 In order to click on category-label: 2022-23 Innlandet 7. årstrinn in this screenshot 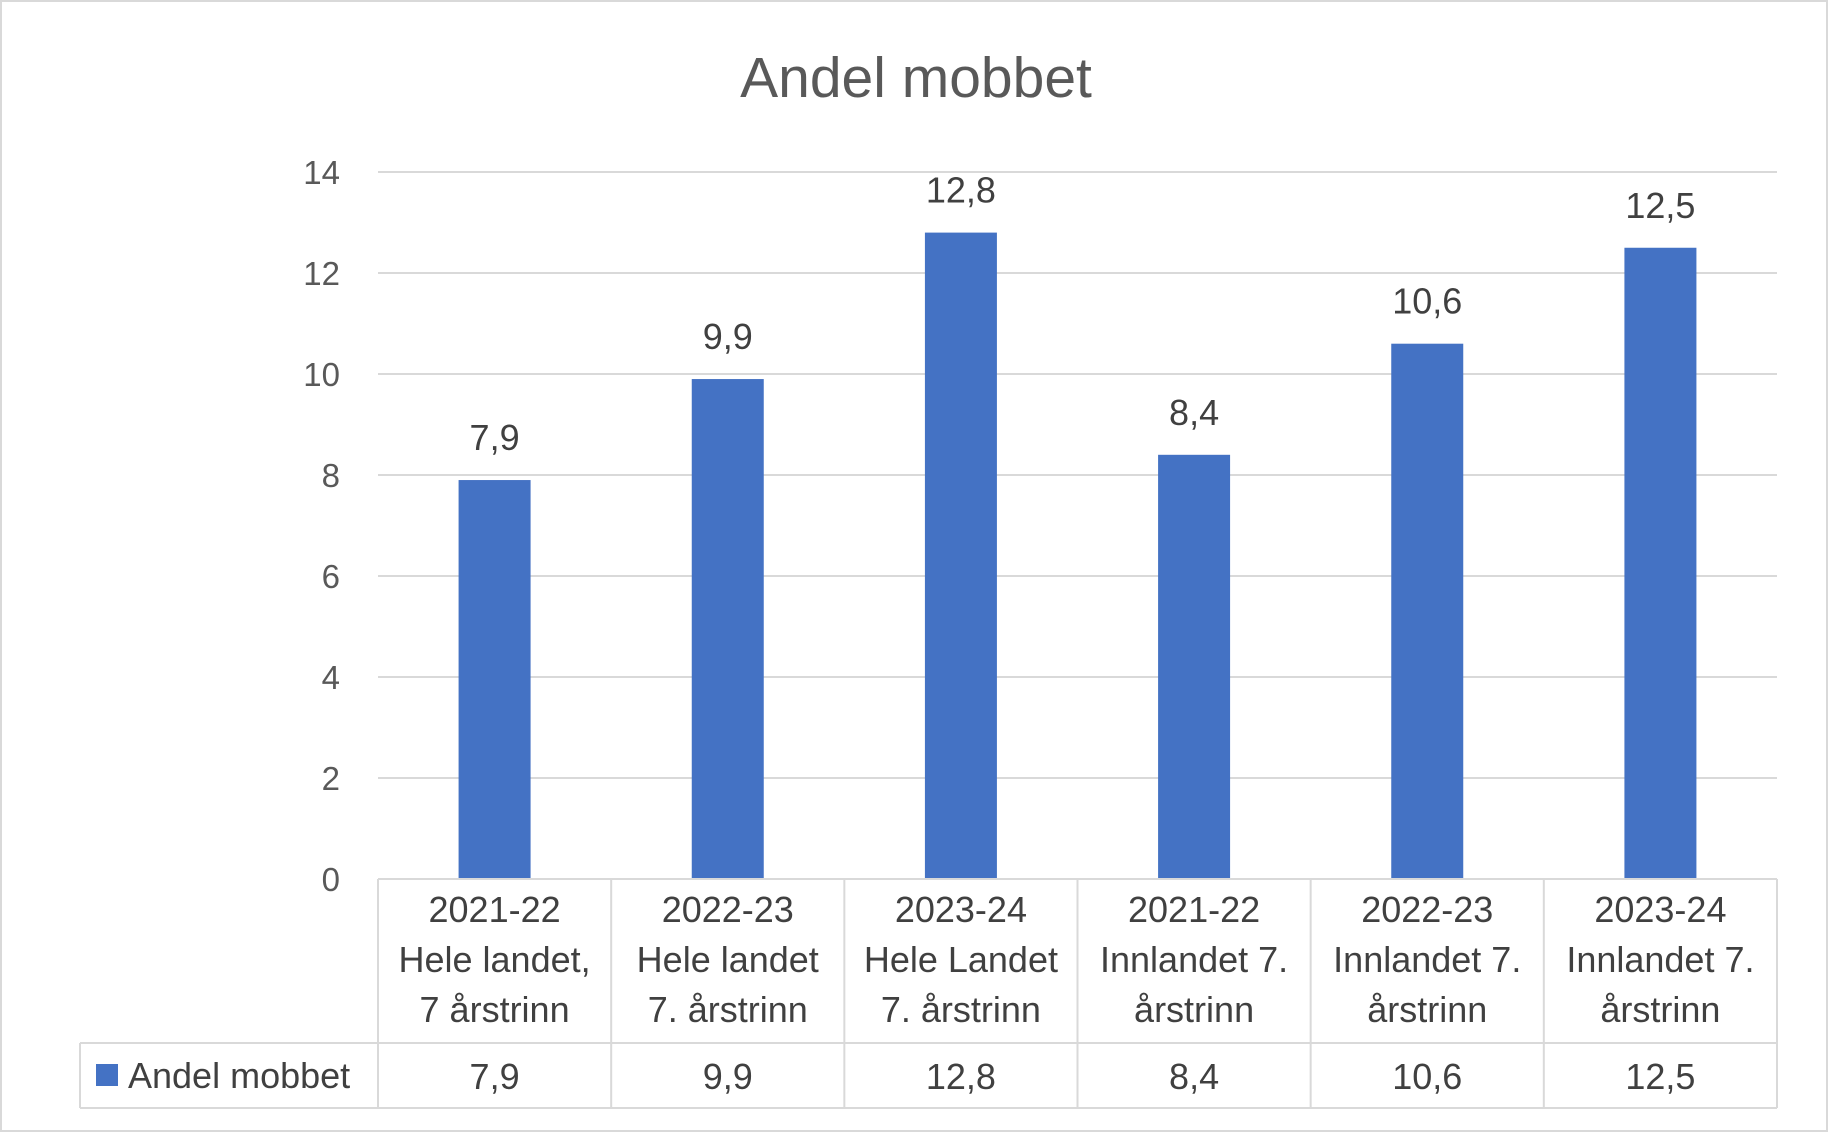, I will do `click(1427, 959)`.